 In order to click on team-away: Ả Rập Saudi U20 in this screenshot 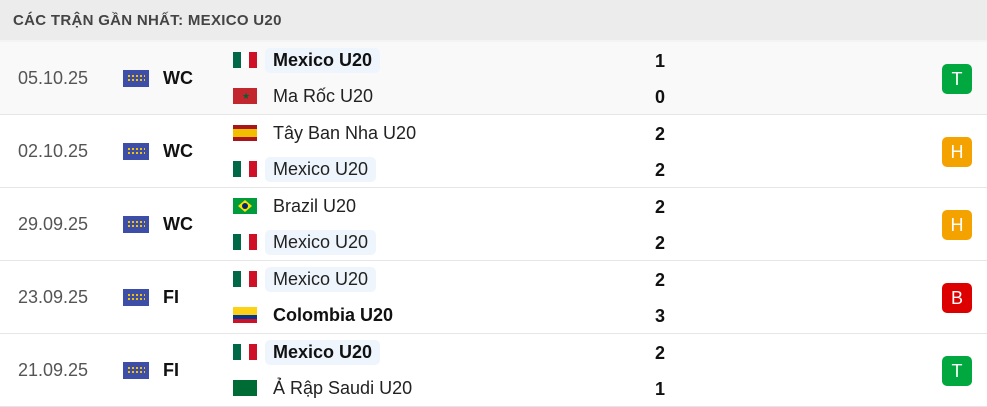, I will do `click(326, 388)`.